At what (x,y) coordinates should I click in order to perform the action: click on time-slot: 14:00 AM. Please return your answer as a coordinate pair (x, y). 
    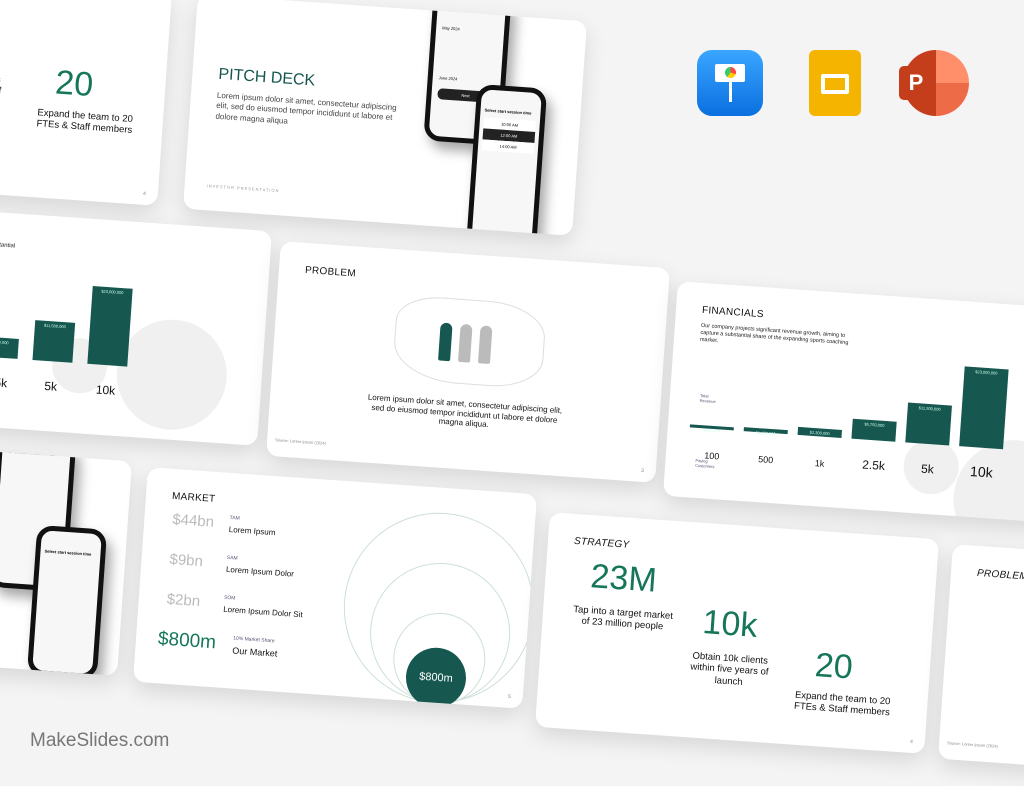
    Looking at the image, I should click on (508, 146).